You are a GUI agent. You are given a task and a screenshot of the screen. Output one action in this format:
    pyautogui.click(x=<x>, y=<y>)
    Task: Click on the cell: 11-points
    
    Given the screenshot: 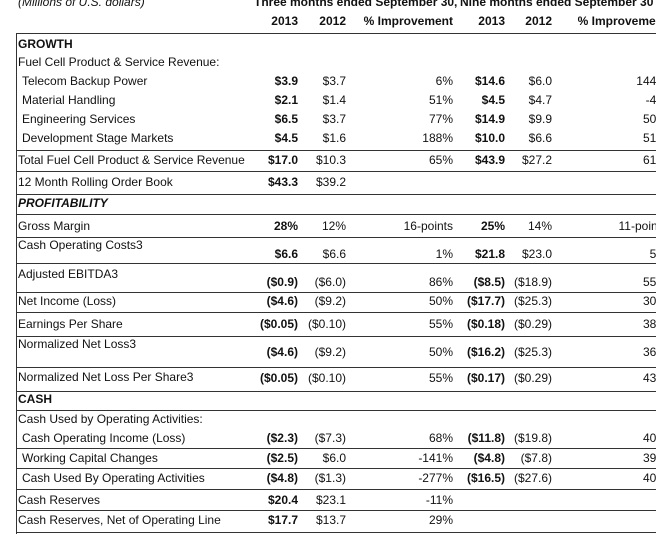 What is the action you would take?
    pyautogui.click(x=637, y=226)
    